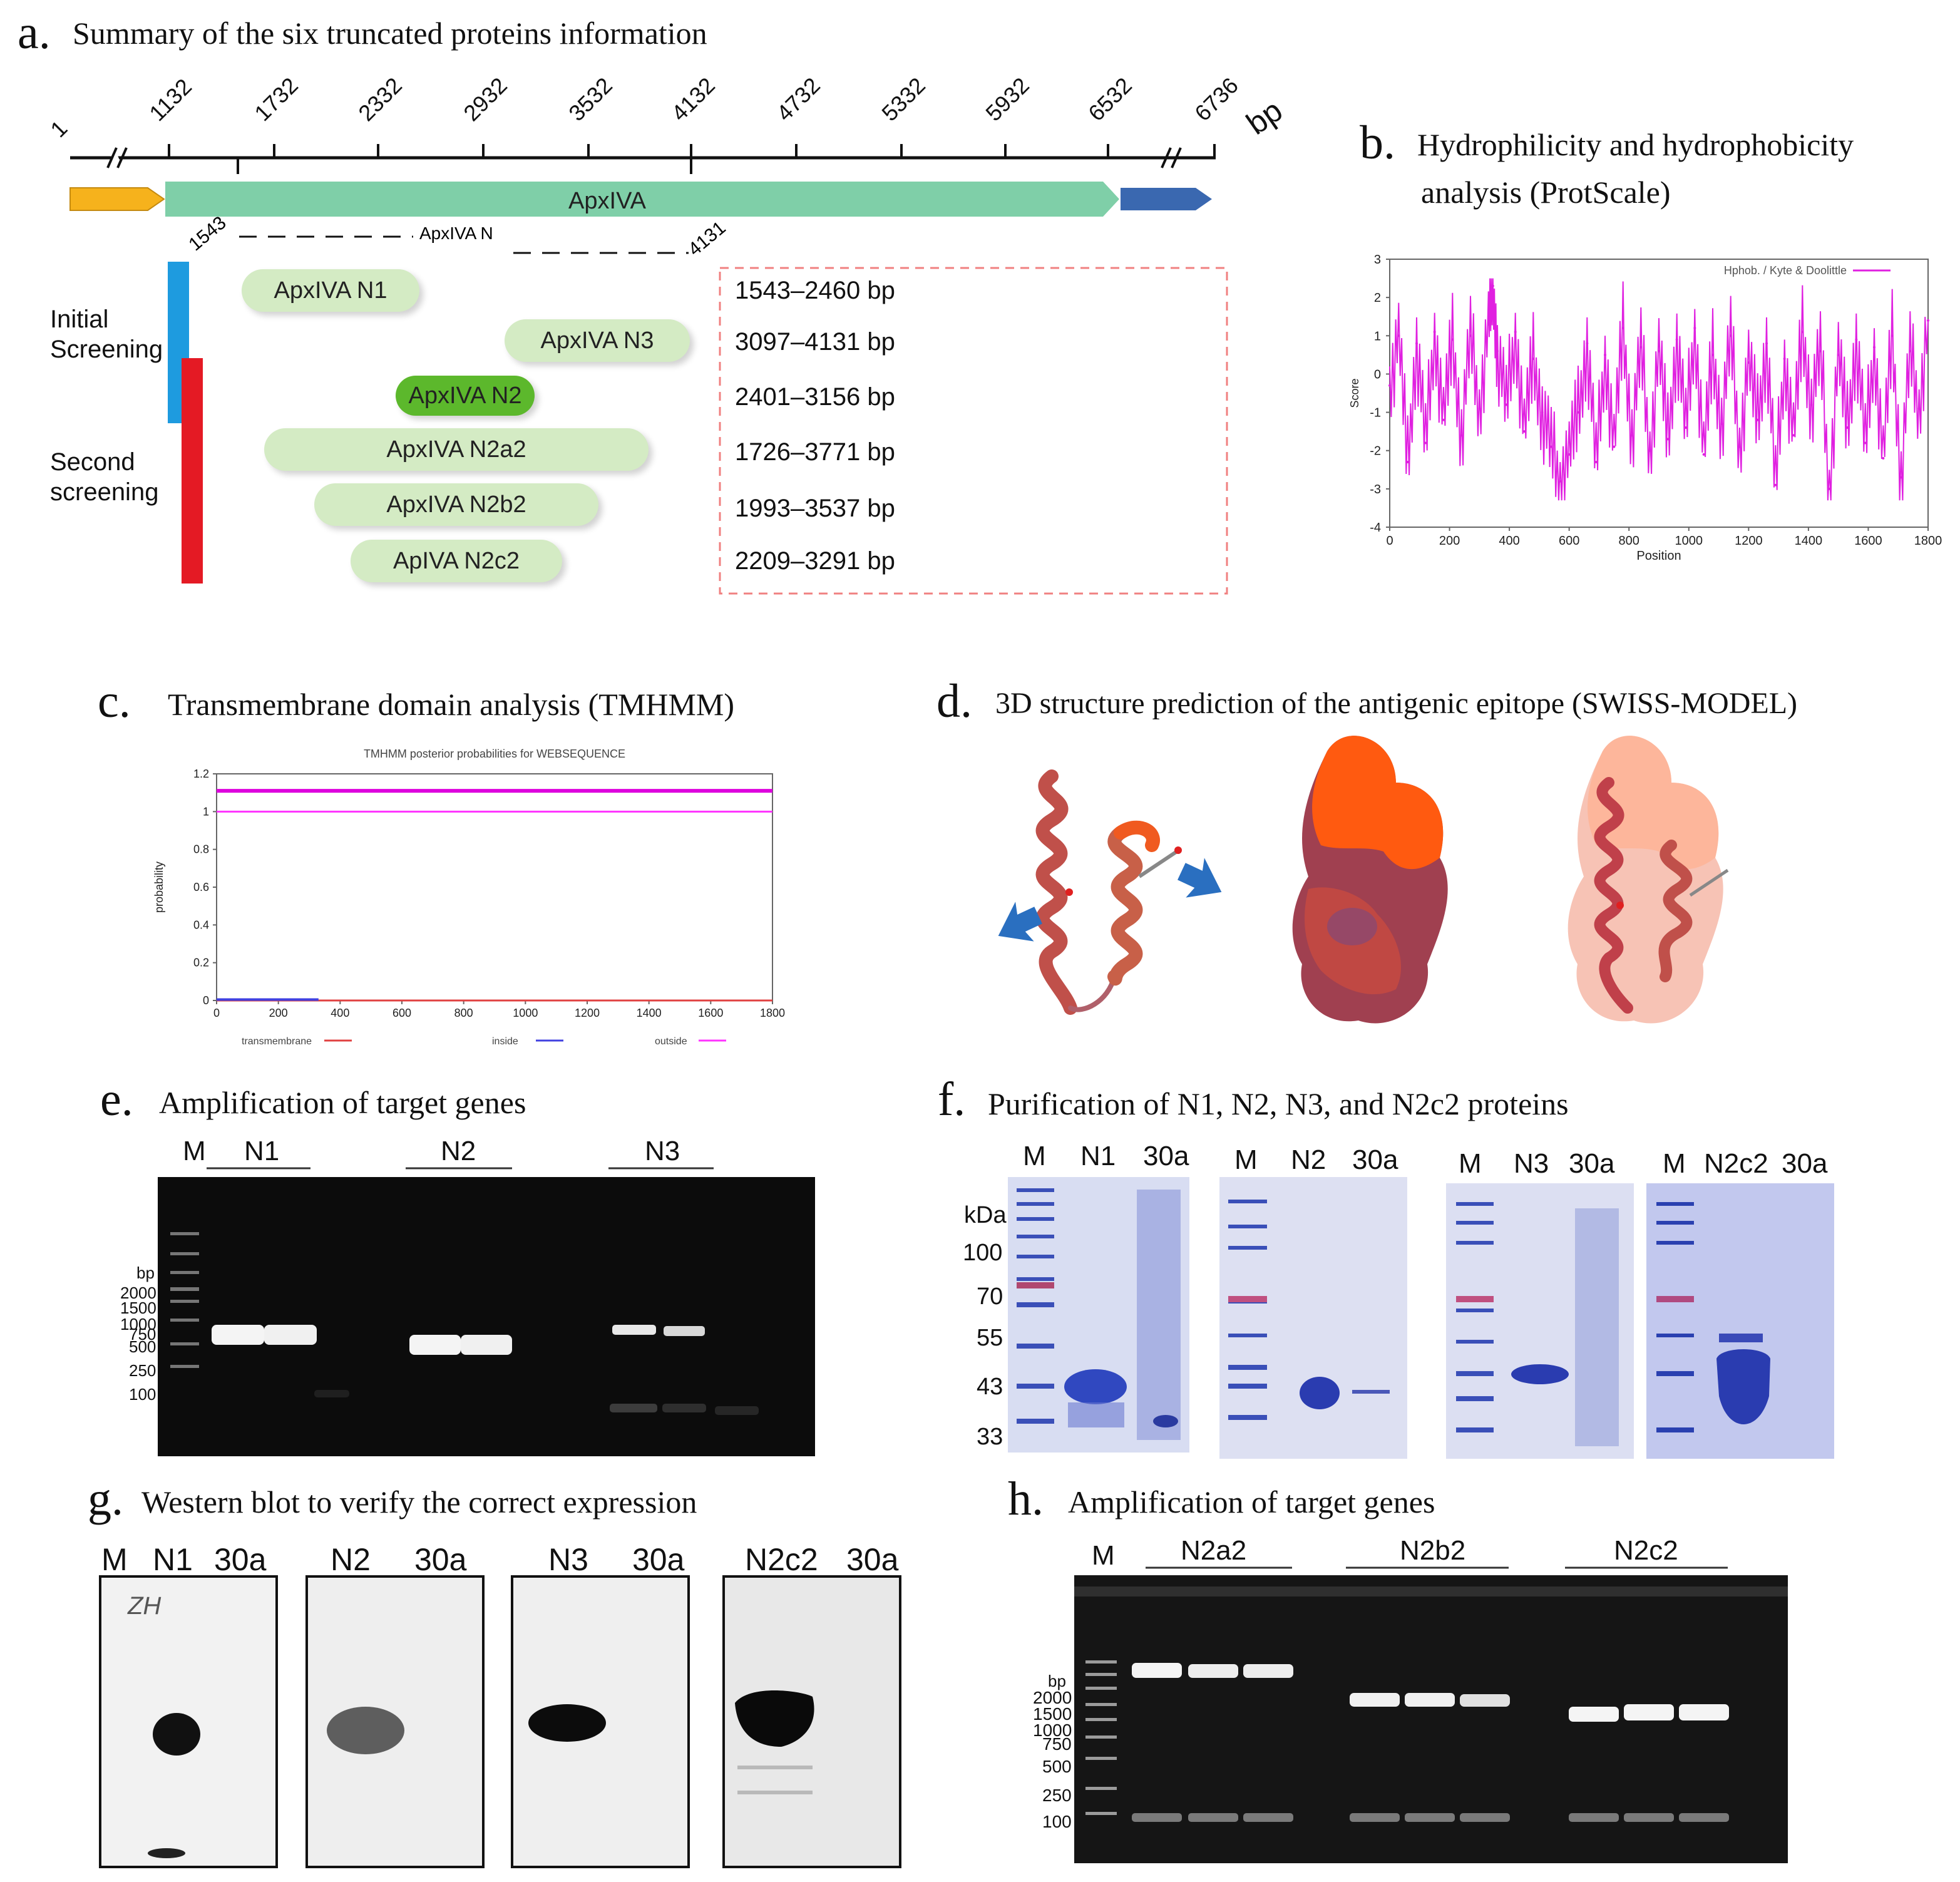 The height and width of the screenshot is (1882, 1960). I want to click on panel-f-label: f., so click(952, 1099).